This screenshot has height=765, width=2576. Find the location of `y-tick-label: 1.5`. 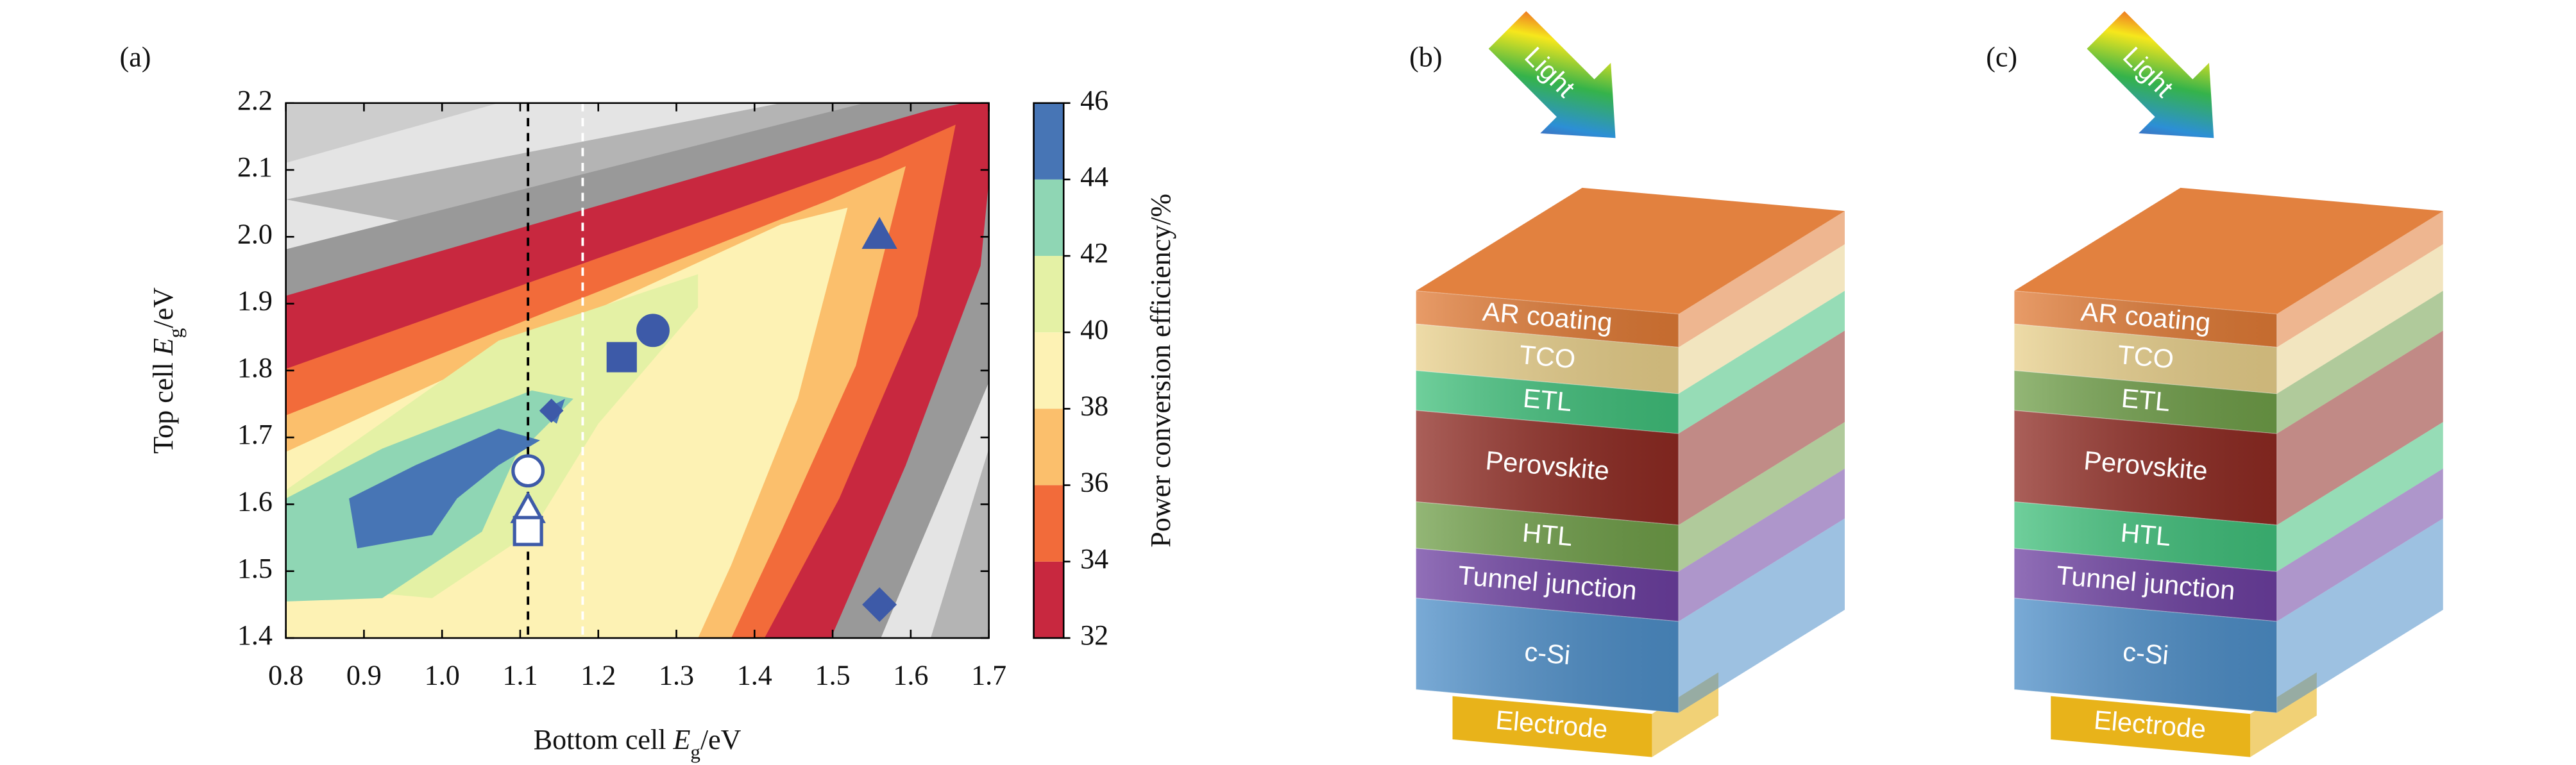

y-tick-label: 1.5 is located at coordinates (255, 568).